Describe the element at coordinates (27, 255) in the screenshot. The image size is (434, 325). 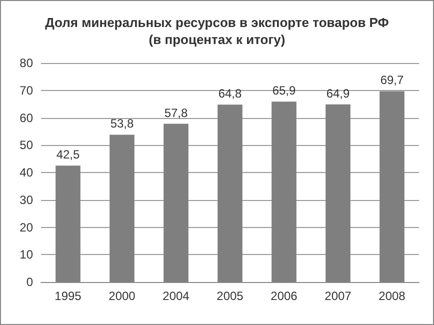
I see `y-tick-label: 10` at that location.